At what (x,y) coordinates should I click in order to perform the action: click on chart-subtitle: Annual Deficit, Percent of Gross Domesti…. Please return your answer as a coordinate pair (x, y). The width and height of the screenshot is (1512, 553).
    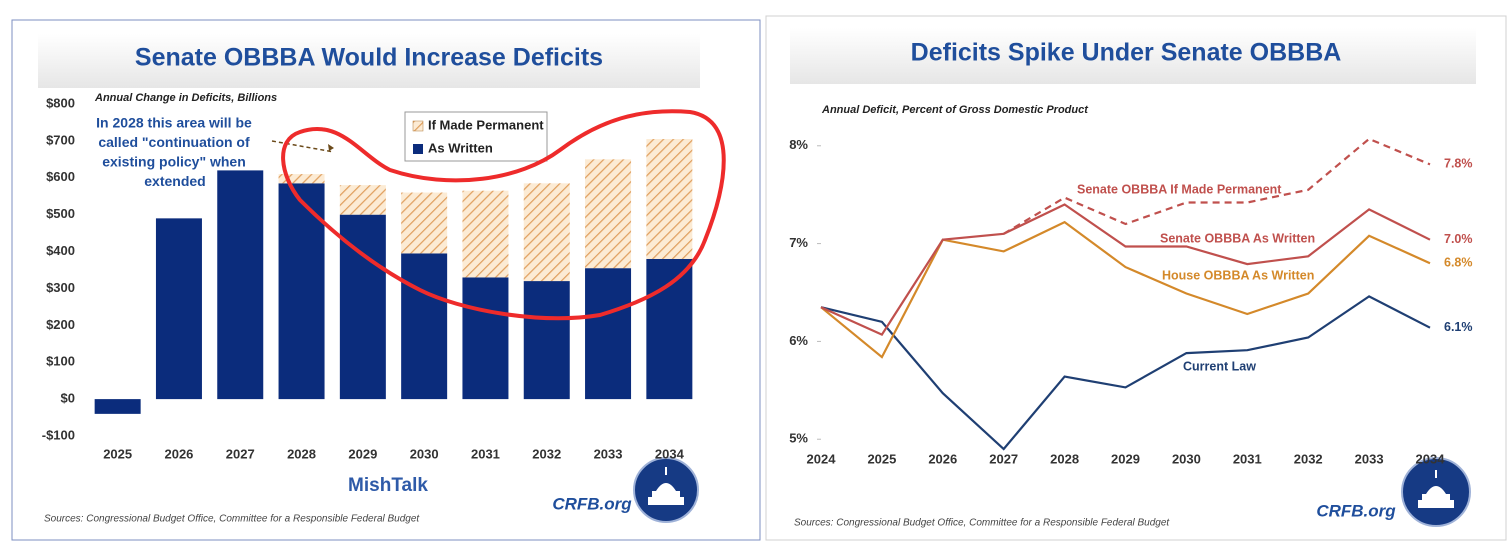
    Looking at the image, I should click on (955, 110).